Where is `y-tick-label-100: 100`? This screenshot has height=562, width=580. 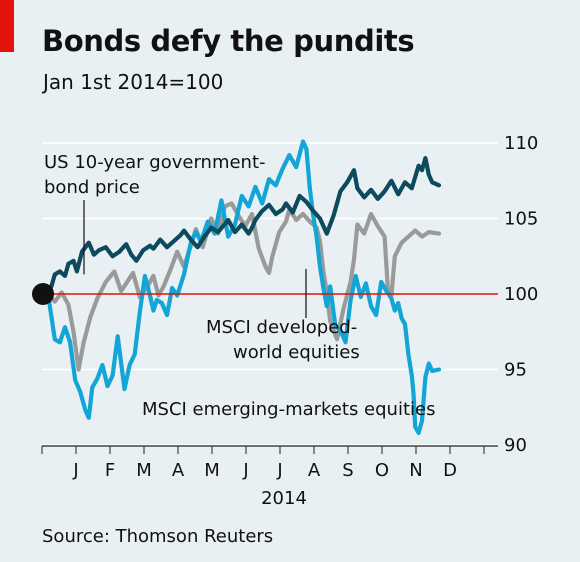 y-tick-label-100: 100 is located at coordinates (521, 294).